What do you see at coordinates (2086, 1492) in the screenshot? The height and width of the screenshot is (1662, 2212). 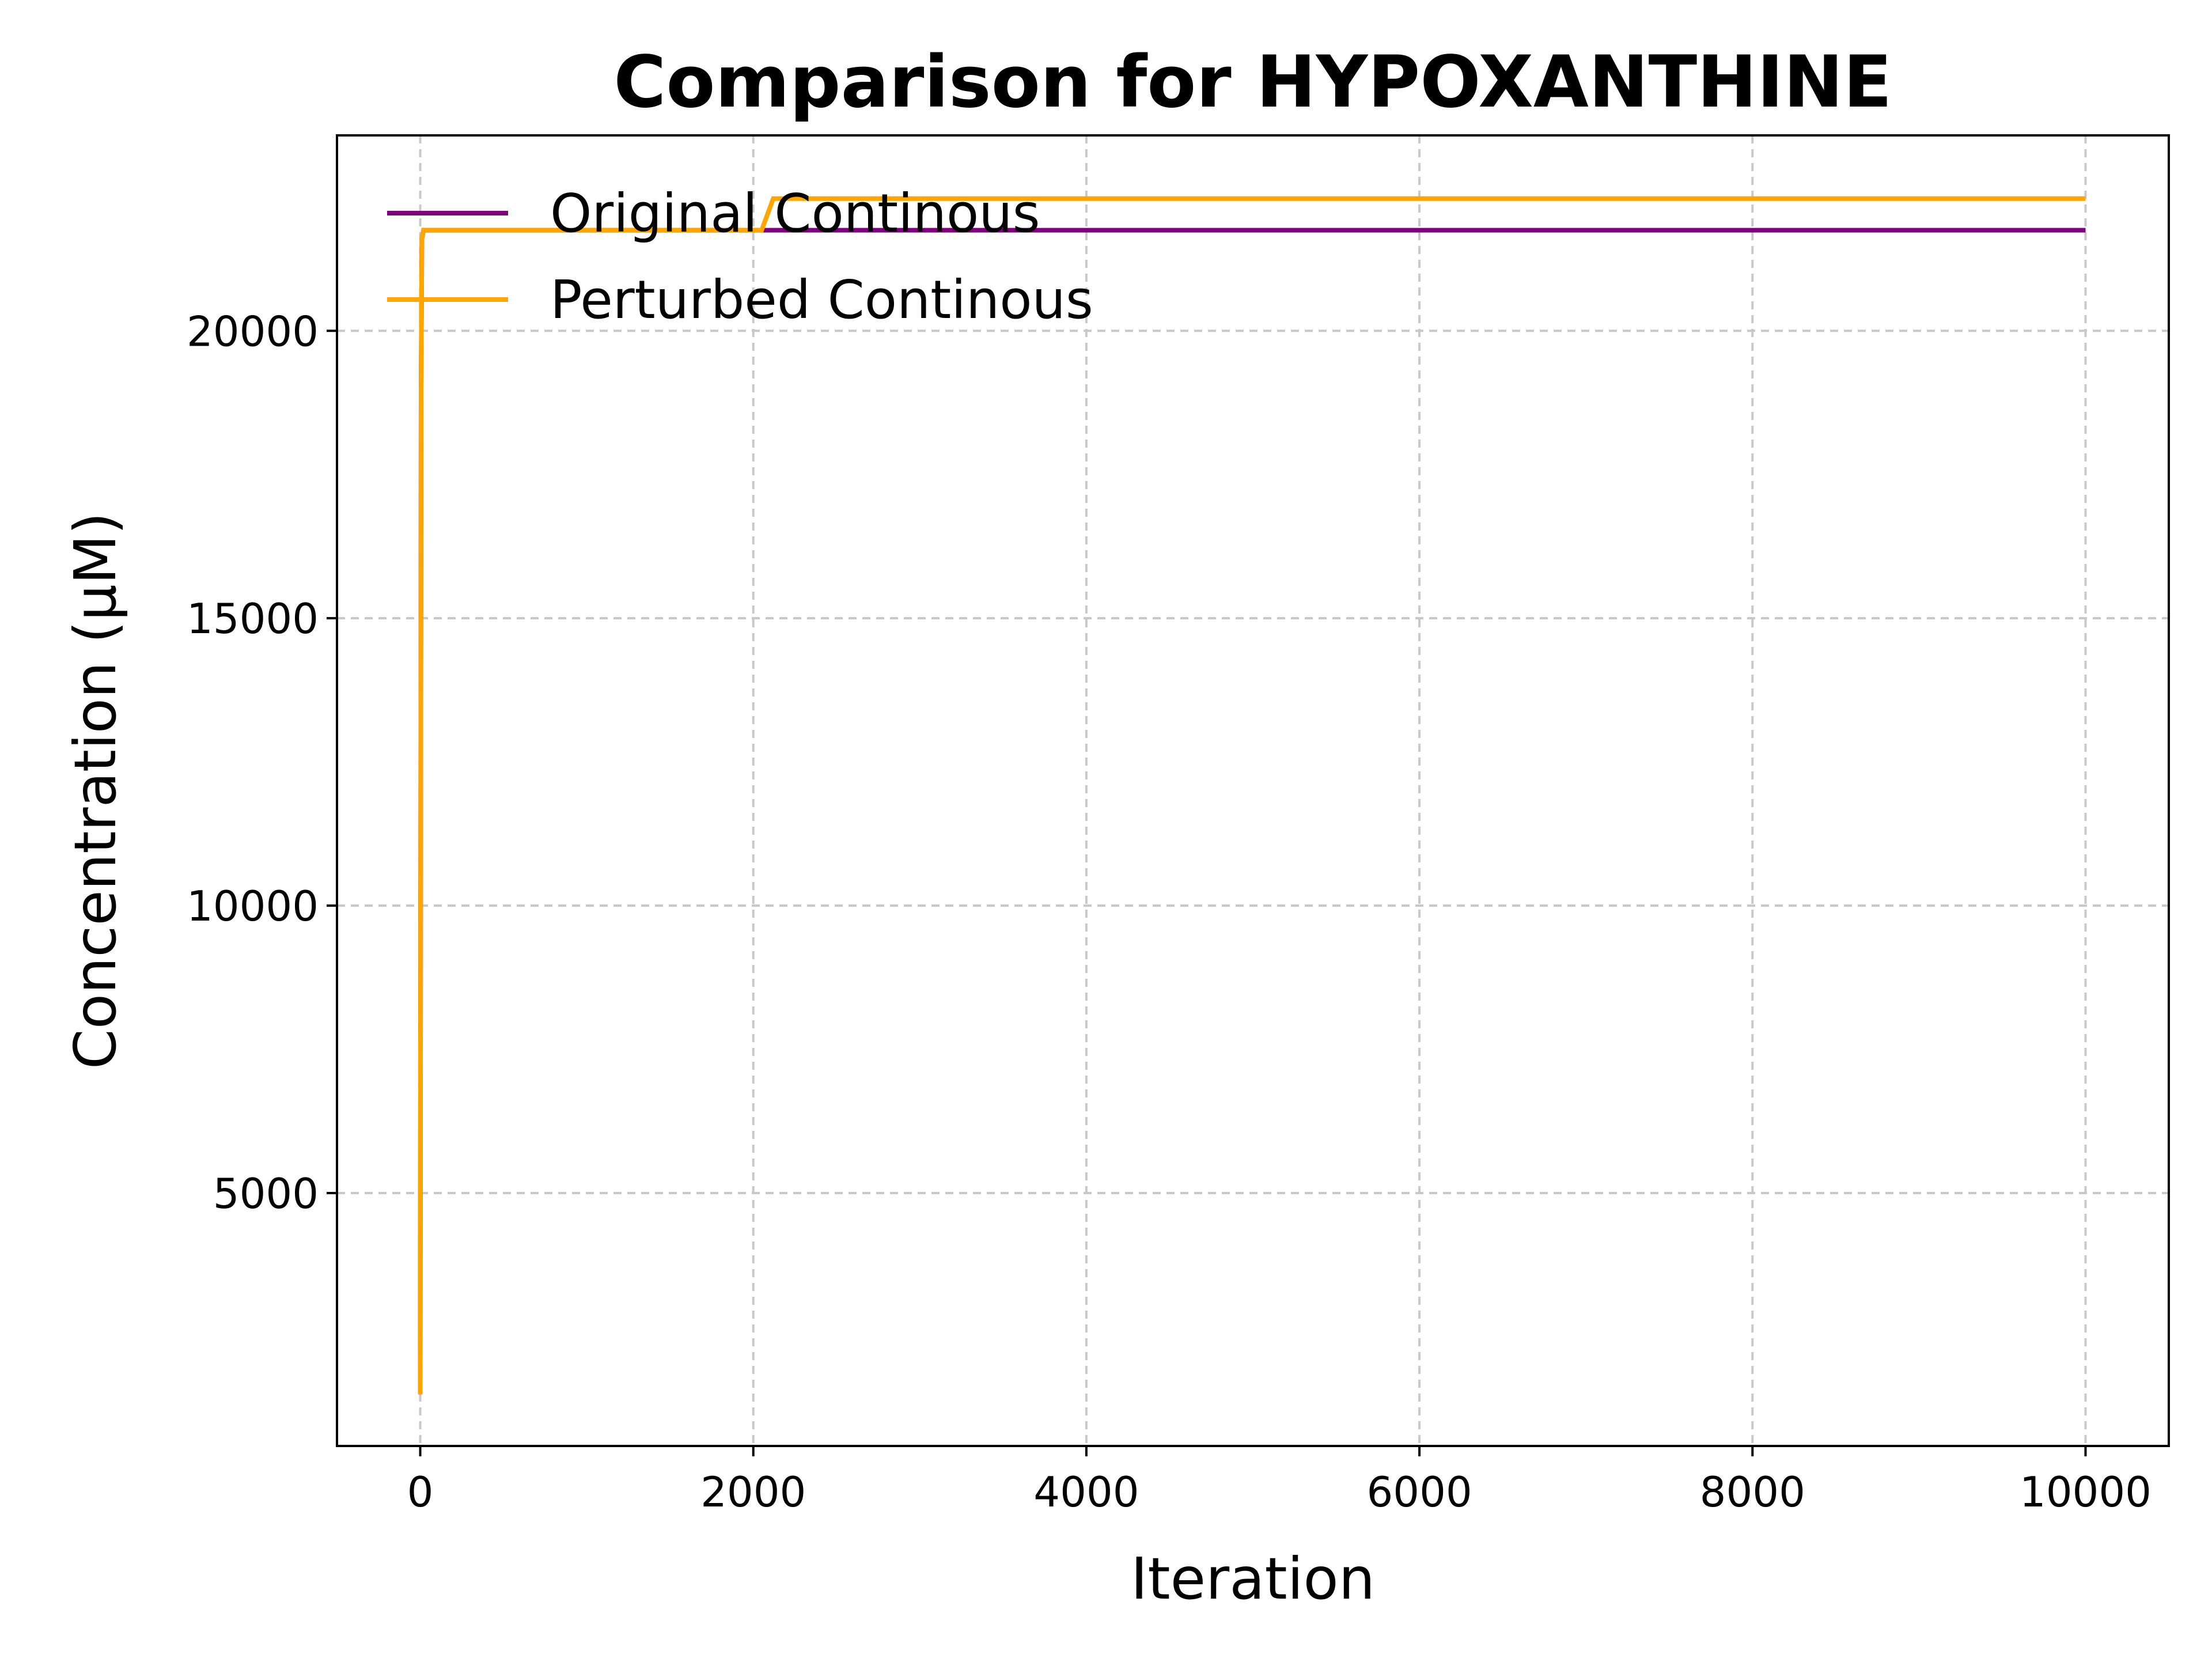 I see `x-tick-label: 10000` at bounding box center [2086, 1492].